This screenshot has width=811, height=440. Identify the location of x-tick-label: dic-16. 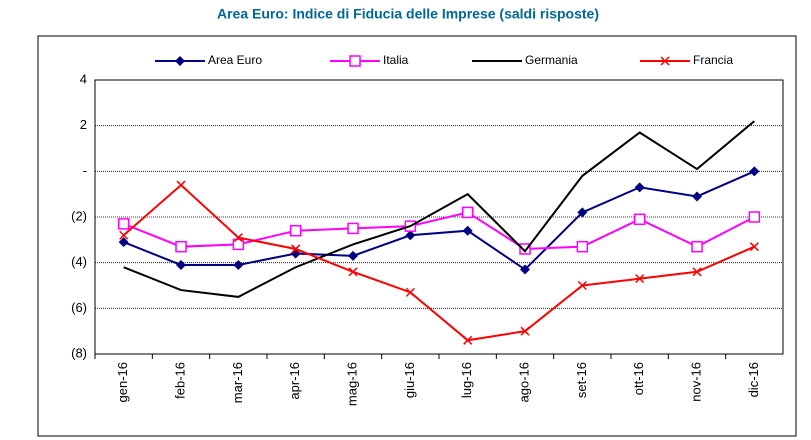
(753, 379).